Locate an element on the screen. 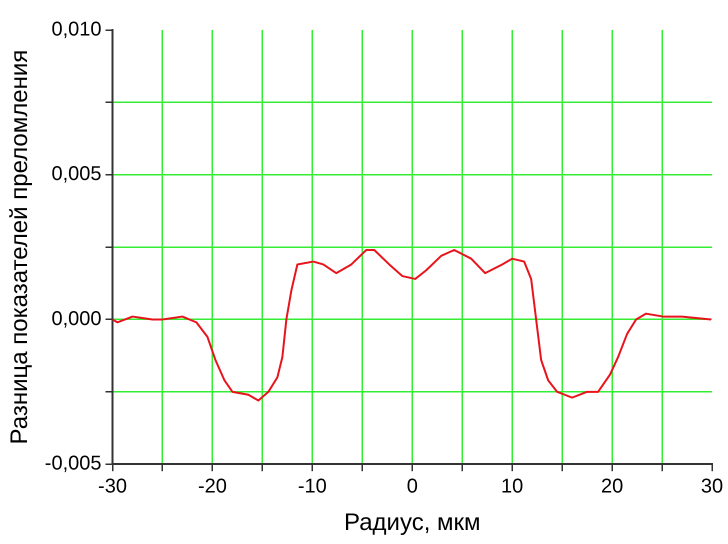 This screenshot has width=728, height=544. y-tick-label: 0,005 is located at coordinates (76, 174).